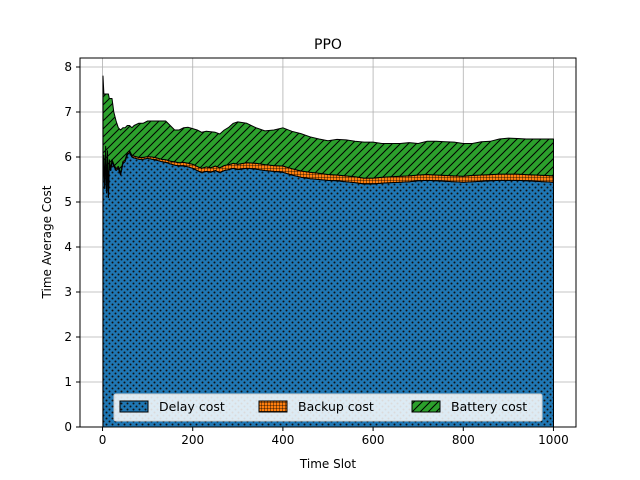  What do you see at coordinates (68, 67) in the screenshot?
I see `y-tick-label: 8` at bounding box center [68, 67].